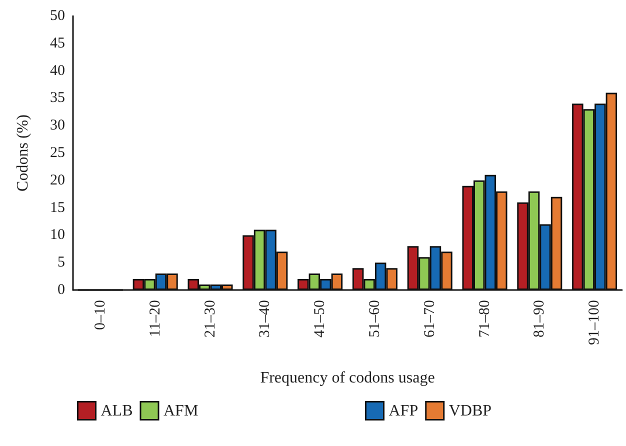  Describe the element at coordinates (23, 153) in the screenshot. I see `y-axis-title: Codons (%)` at that location.